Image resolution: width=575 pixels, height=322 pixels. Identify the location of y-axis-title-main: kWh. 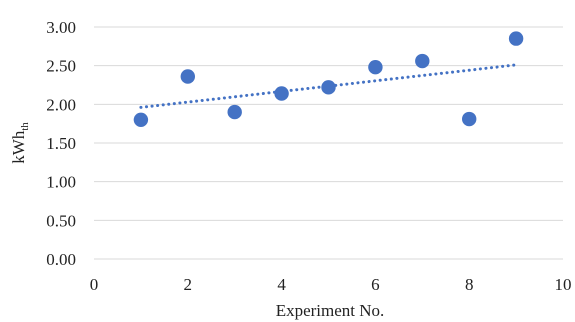
(18, 147).